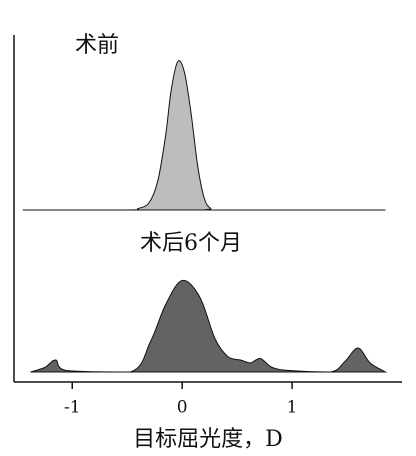  Describe the element at coordinates (182, 408) in the screenshot. I see `x-tick-label: 0` at that location.